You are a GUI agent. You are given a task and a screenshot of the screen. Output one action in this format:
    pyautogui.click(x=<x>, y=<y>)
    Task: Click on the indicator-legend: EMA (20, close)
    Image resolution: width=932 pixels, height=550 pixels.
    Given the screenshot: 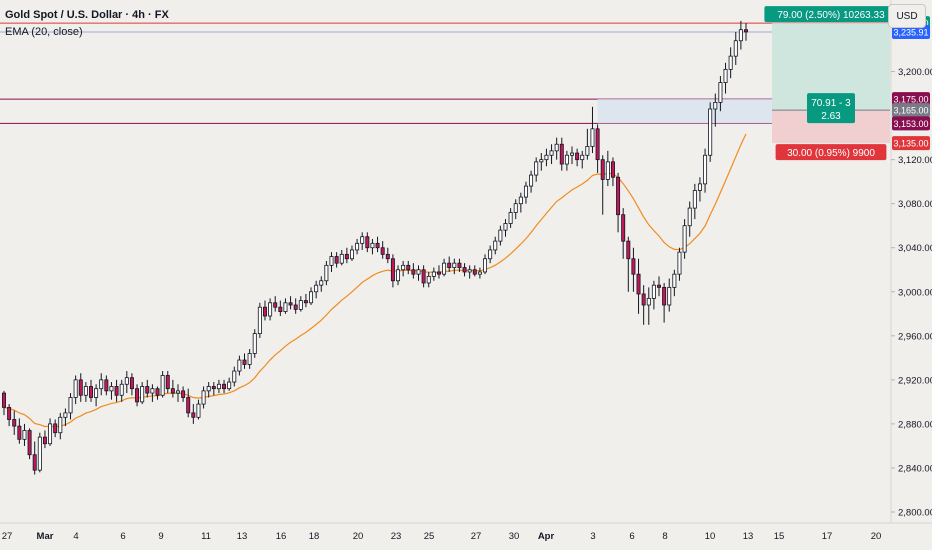 What is the action you would take?
    pyautogui.click(x=44, y=32)
    